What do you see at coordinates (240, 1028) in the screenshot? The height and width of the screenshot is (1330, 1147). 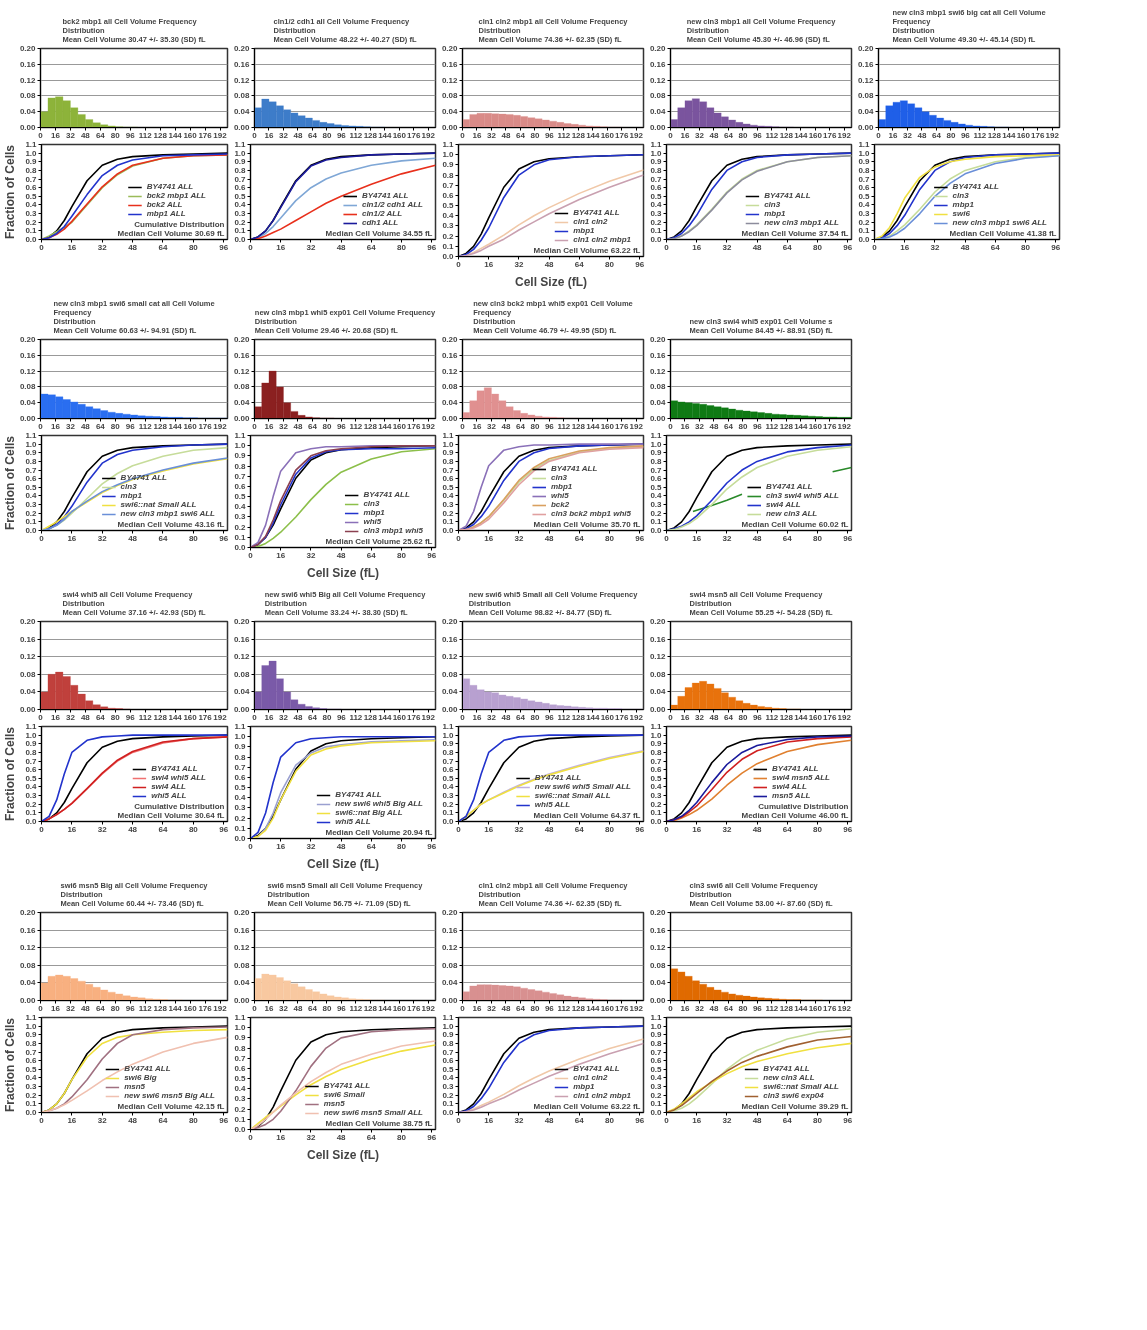 I see `y-tick-label: 1.0` at bounding box center [240, 1028].